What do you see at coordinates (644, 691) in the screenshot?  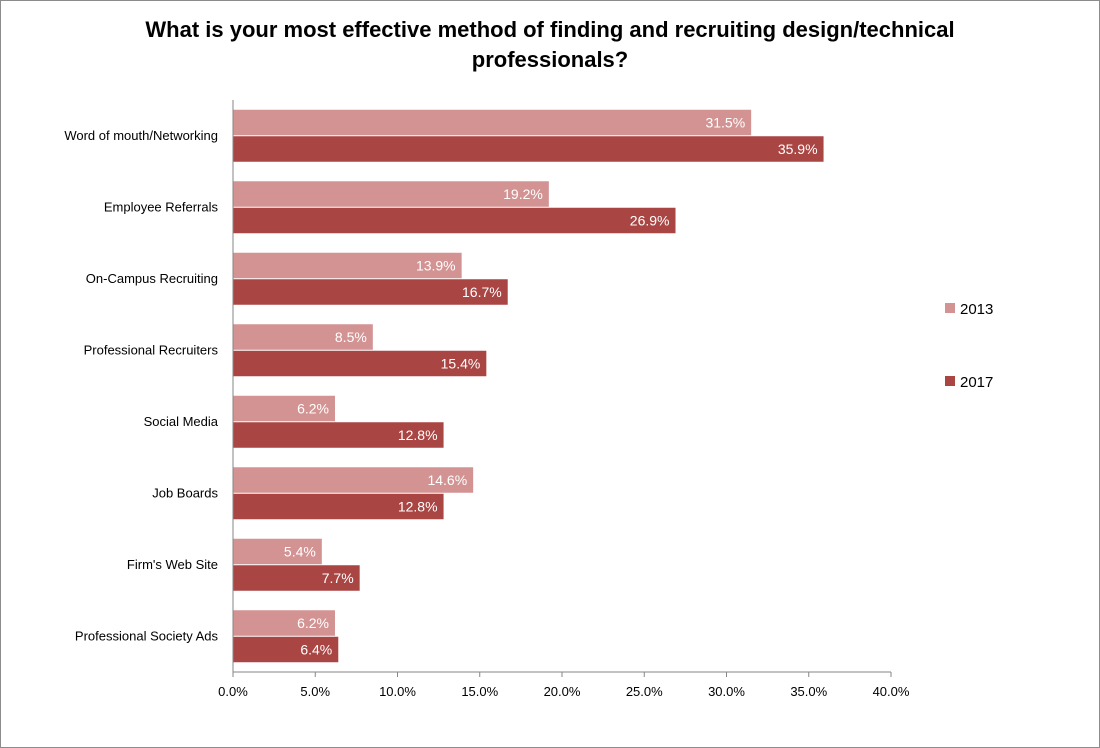 I see `x-tick-label: 25.0%` at bounding box center [644, 691].